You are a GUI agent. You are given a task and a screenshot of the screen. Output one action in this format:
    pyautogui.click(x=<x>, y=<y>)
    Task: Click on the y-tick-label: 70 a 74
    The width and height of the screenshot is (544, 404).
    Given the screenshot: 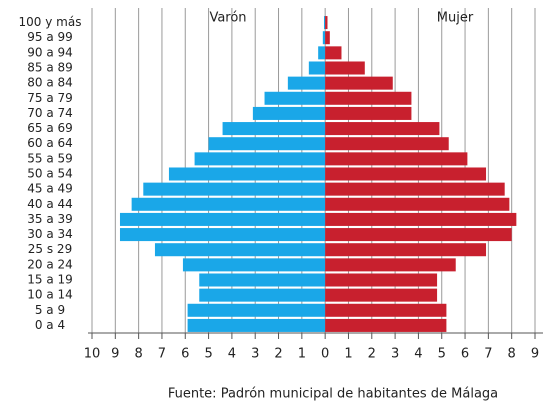 What is the action you would take?
    pyautogui.click(x=50, y=113)
    